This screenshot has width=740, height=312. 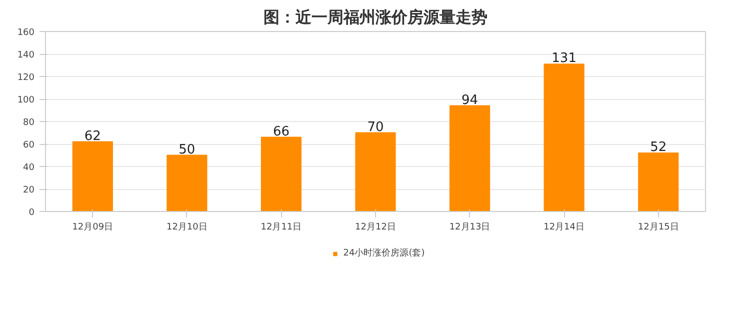 What do you see at coordinates (469, 227) in the screenshot?
I see `x-tick-label: 12月13日` at bounding box center [469, 227].